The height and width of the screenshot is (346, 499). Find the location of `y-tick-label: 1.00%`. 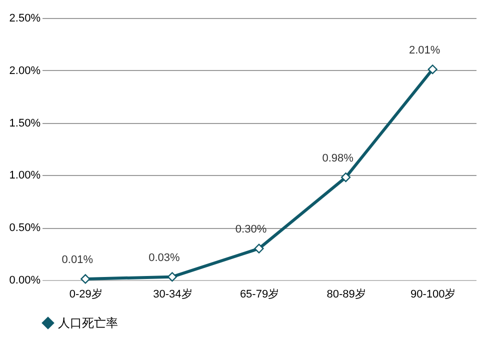

y-tick-label: 1.00% is located at coordinates (25, 176).